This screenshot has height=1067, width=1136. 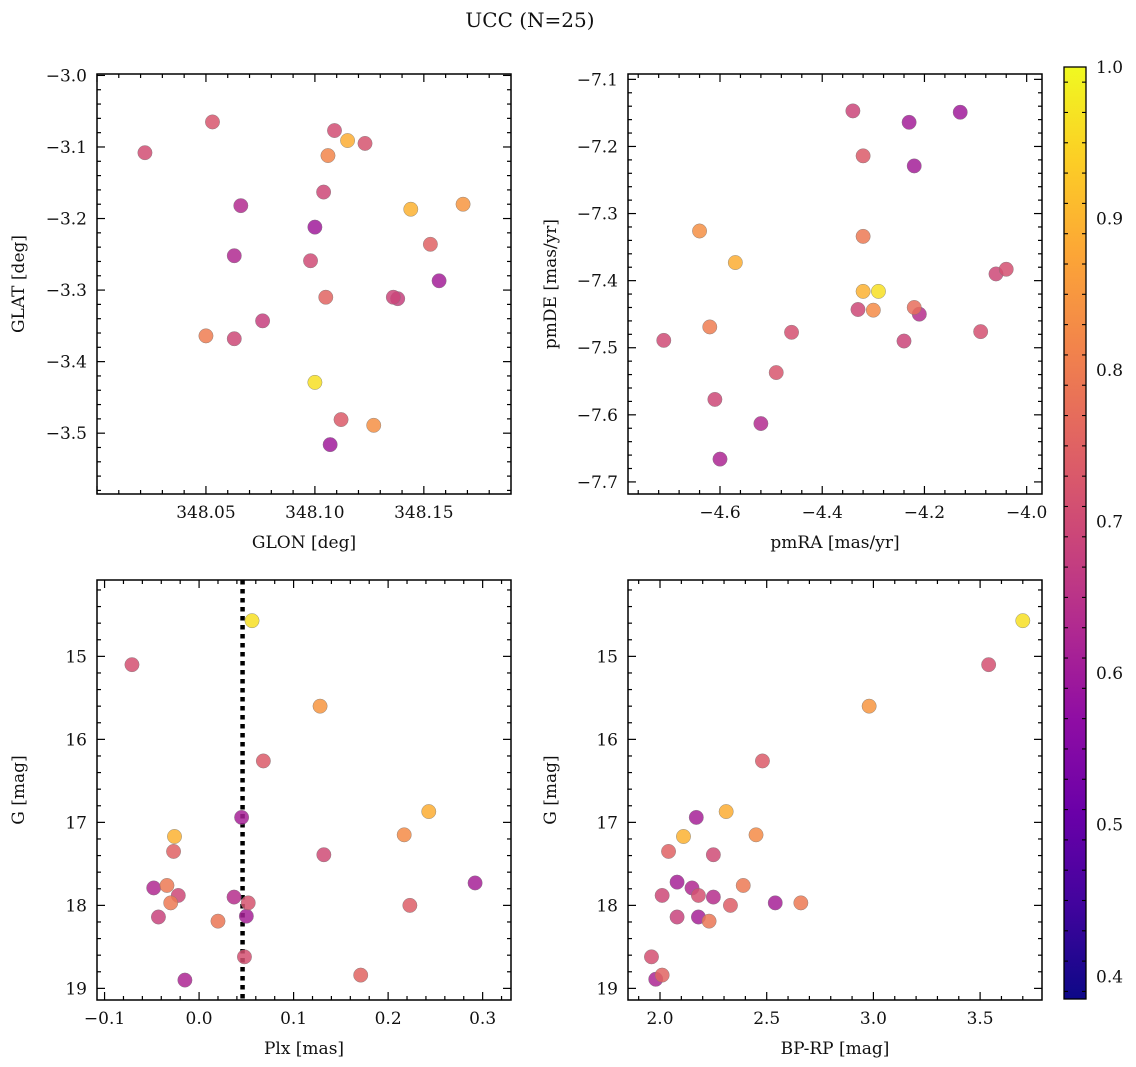 I want to click on y-tick-label: −7.3, so click(x=597, y=215).